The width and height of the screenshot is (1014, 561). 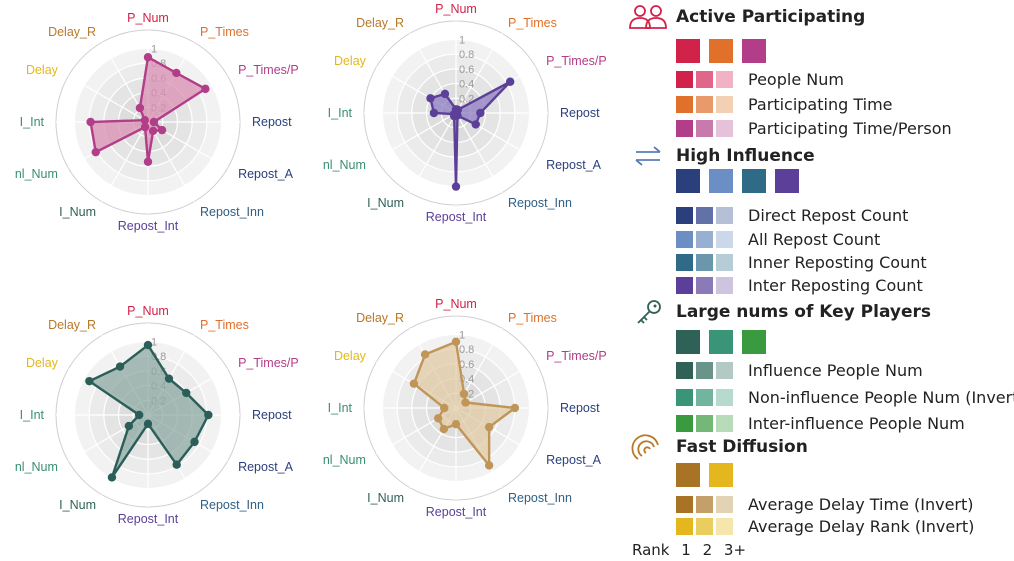 What do you see at coordinates (861, 504) in the screenshot?
I see `metric-label: Average Delay Time (Invert)` at bounding box center [861, 504].